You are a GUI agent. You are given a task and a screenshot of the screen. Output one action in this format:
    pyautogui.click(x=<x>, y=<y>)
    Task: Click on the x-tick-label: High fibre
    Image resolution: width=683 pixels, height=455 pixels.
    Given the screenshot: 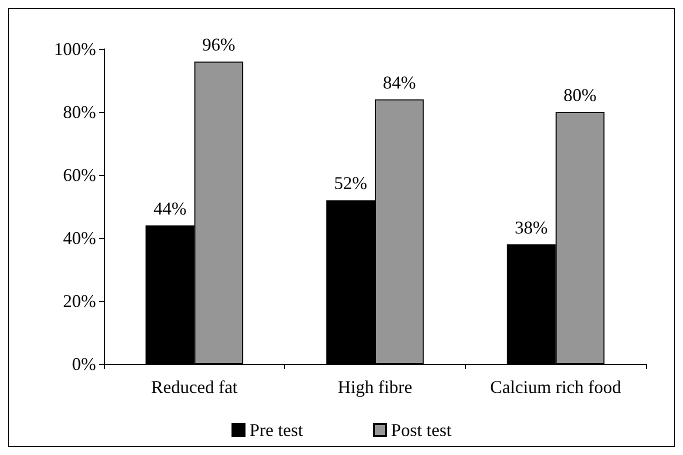 What is the action you would take?
    pyautogui.click(x=375, y=387)
    